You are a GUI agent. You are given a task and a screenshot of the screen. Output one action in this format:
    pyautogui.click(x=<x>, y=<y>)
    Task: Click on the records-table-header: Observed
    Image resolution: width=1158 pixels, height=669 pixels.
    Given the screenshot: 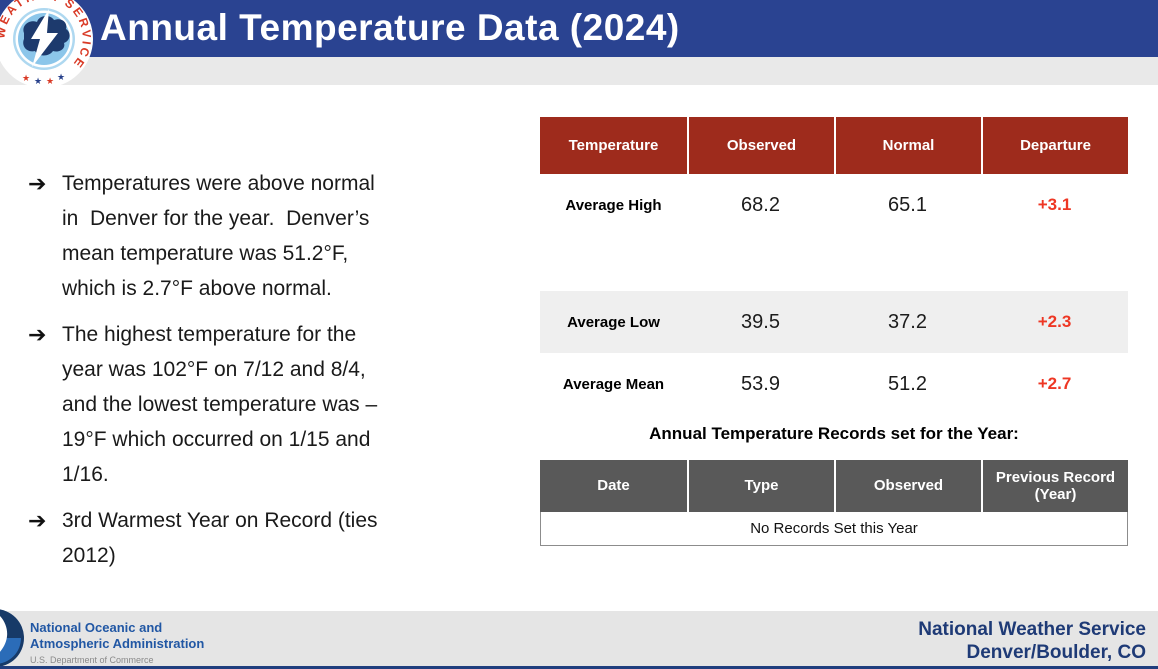 What is the action you would take?
    pyautogui.click(x=907, y=486)
    